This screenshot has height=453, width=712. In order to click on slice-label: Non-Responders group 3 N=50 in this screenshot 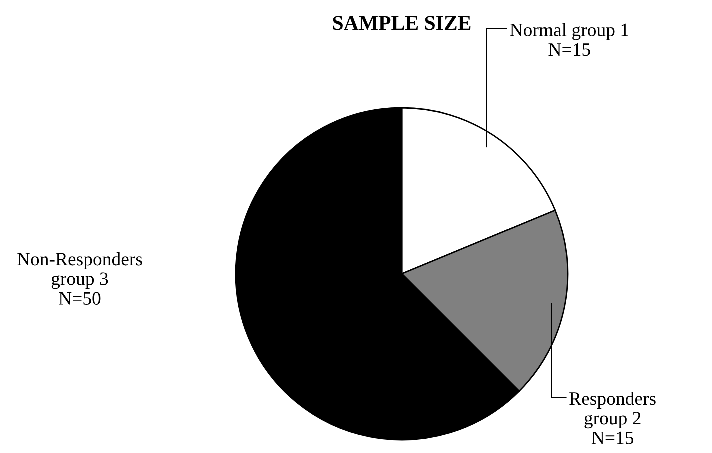, I will do `click(79, 278)`.